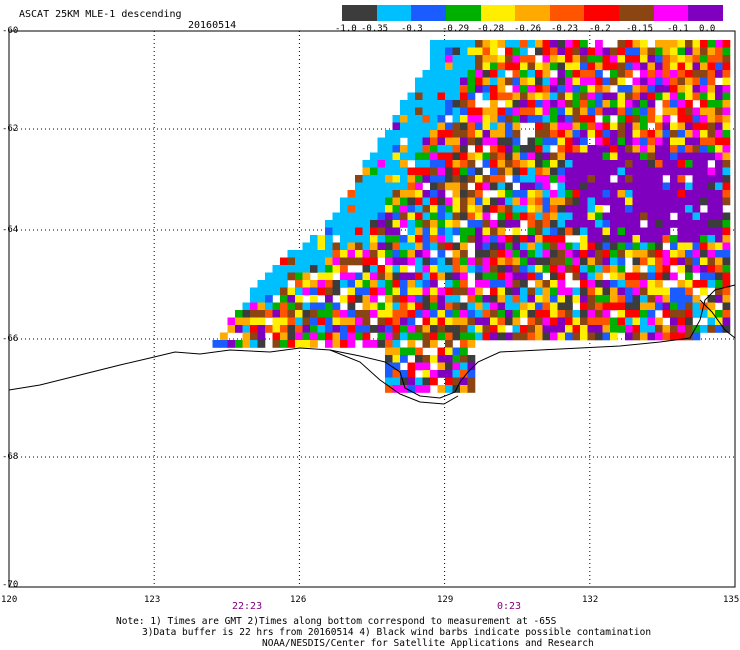  Describe the element at coordinates (498, 13) in the screenshot. I see `legend-swatch` at that location.